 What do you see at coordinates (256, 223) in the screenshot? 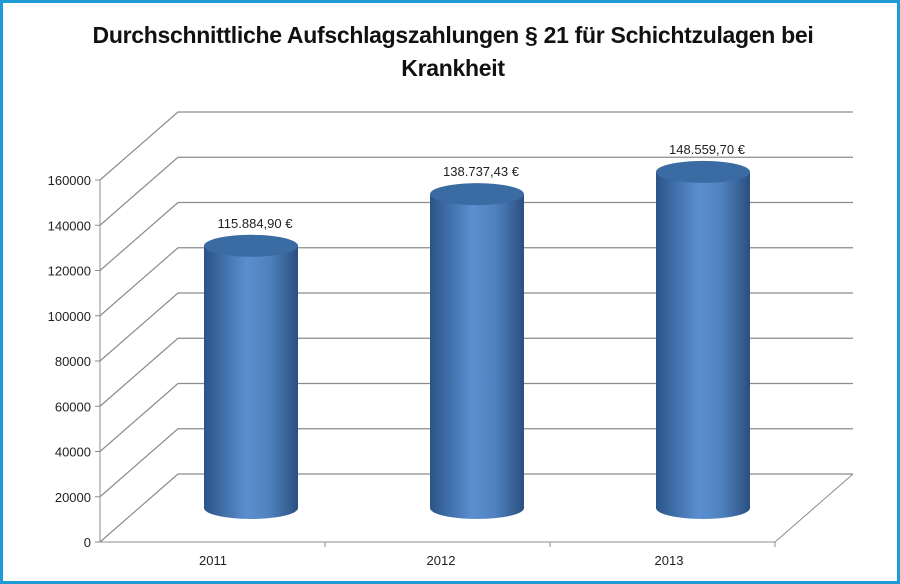
I see `data-label: 115.884,90 €` at bounding box center [256, 223].